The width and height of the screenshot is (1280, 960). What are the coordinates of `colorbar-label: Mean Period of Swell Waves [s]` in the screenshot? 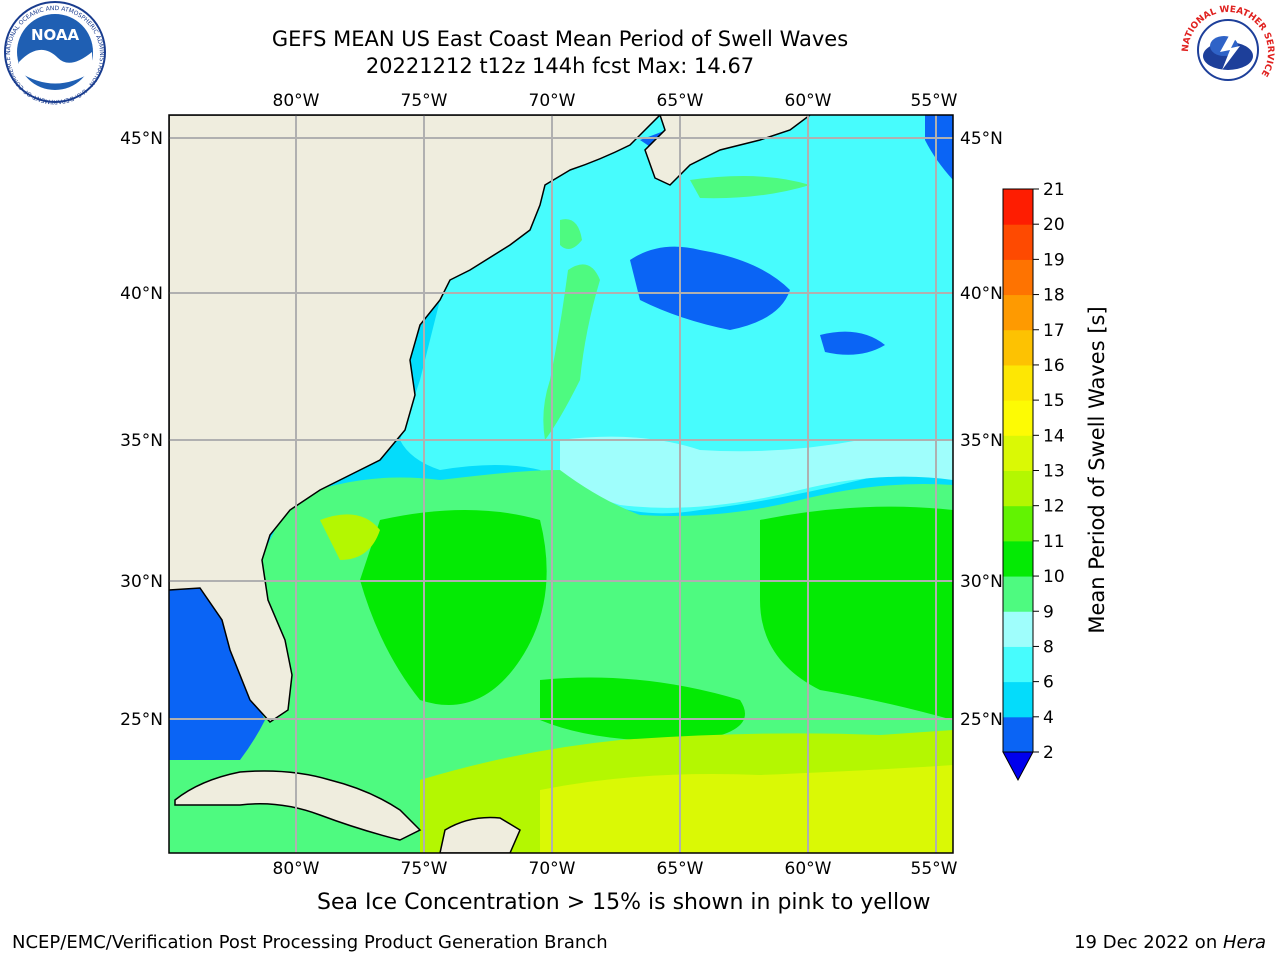 It's located at (1097, 469).